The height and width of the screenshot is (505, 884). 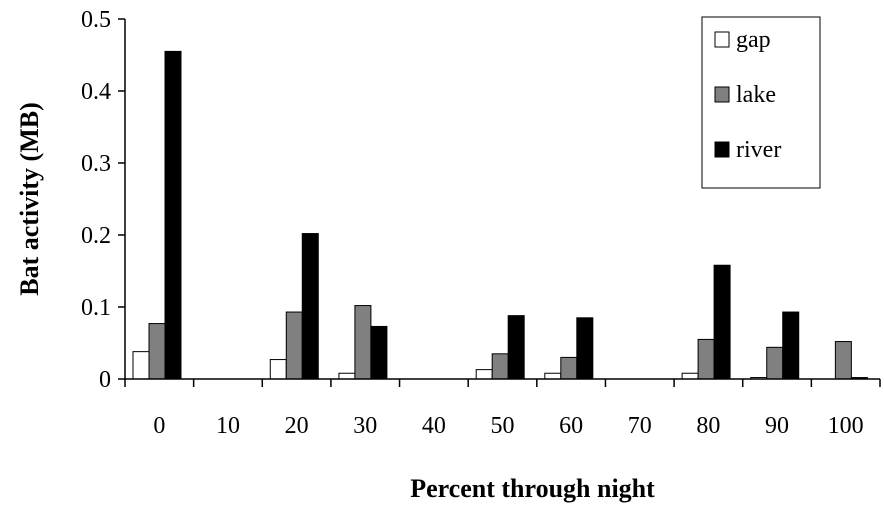 What do you see at coordinates (756, 95) in the screenshot?
I see `legend-label-lake: lake` at bounding box center [756, 95].